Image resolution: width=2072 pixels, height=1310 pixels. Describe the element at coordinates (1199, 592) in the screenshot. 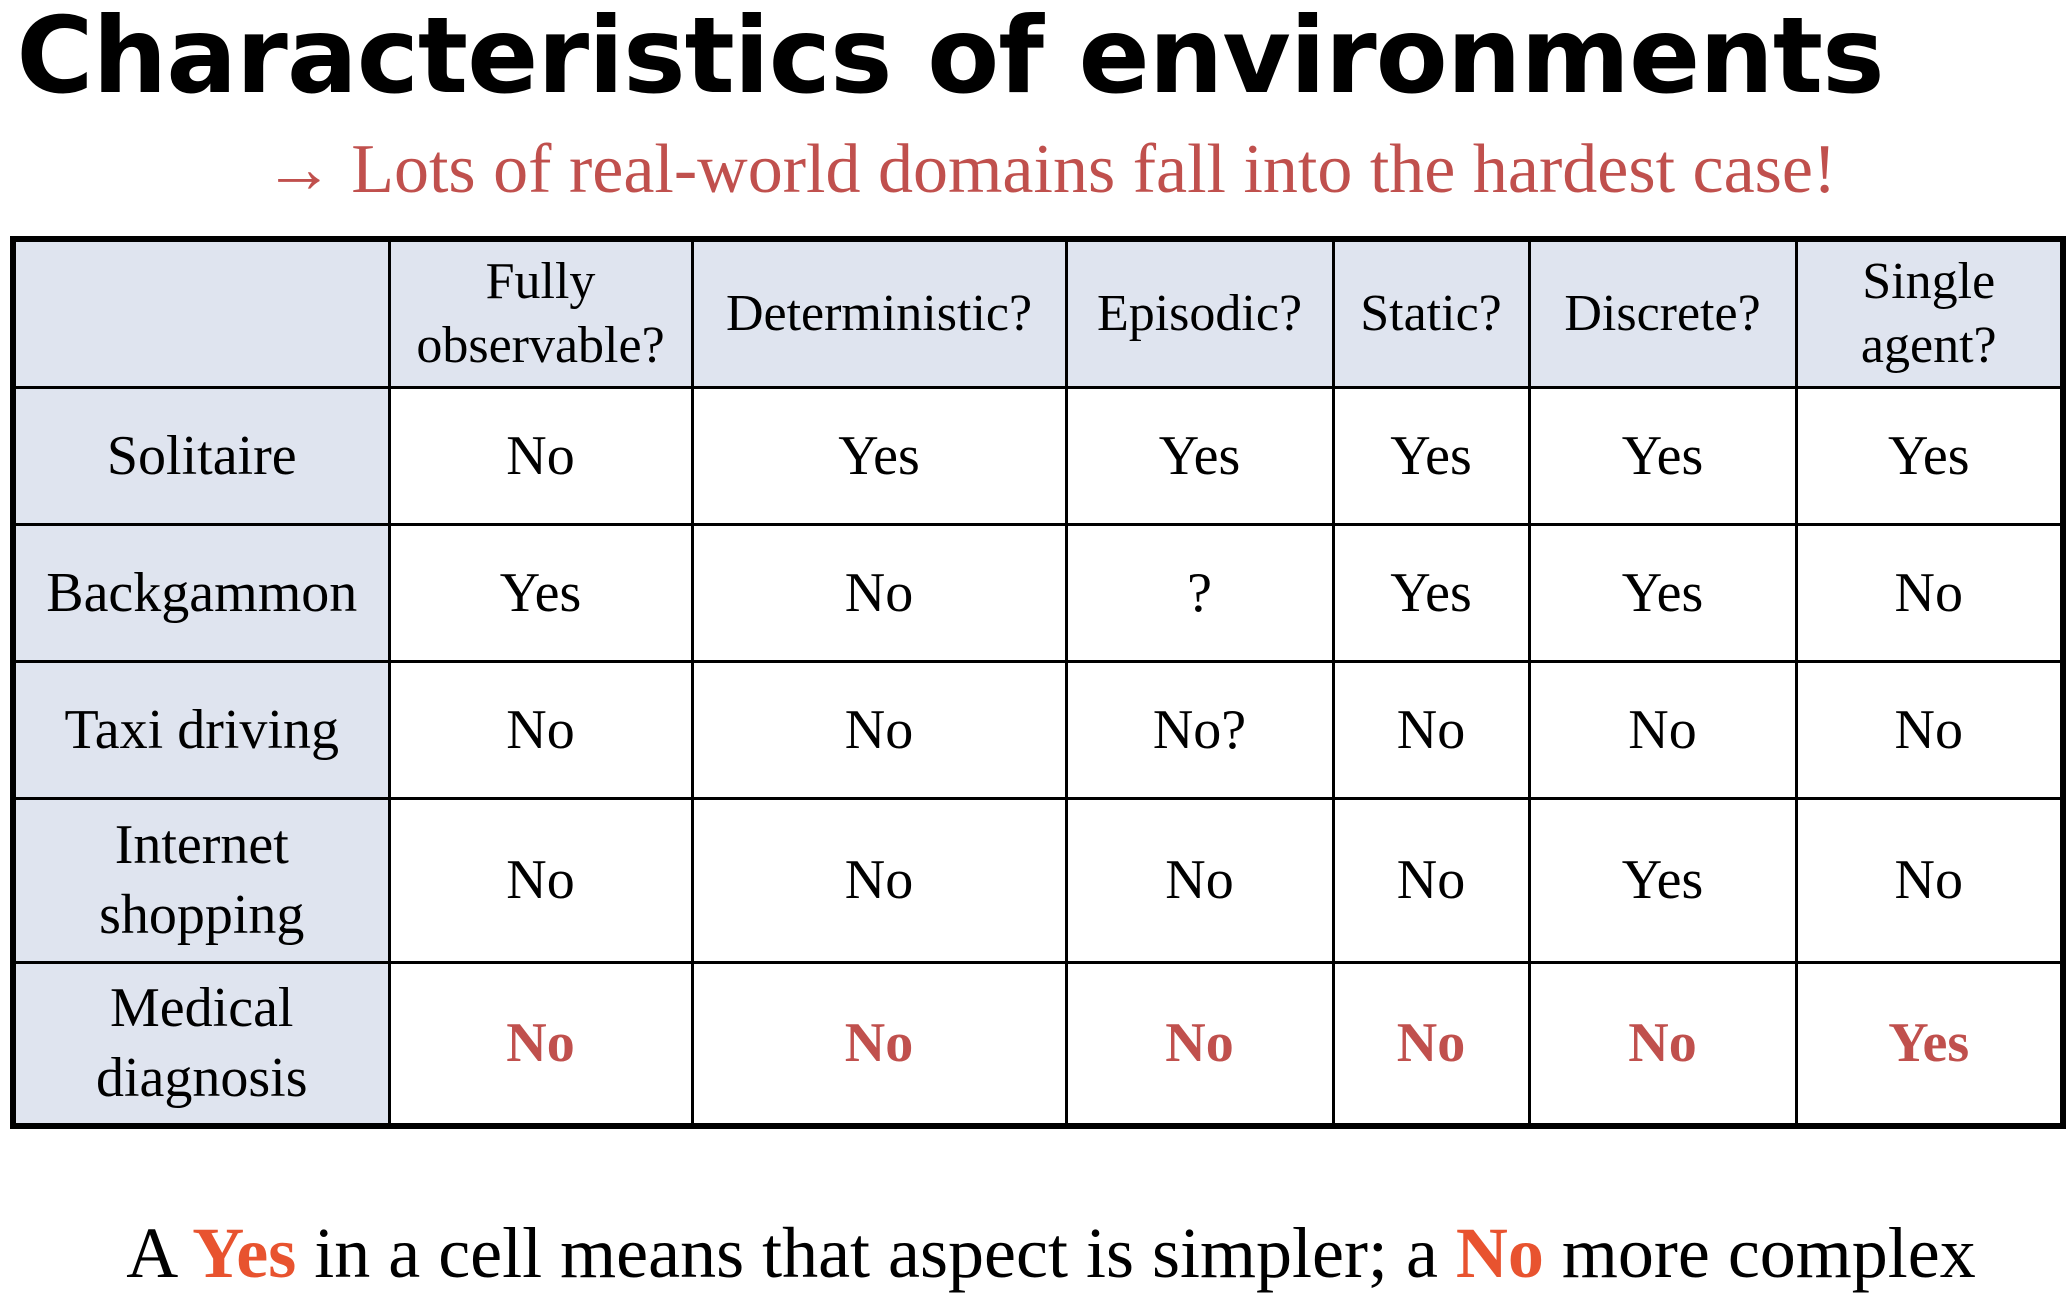

I see `table-cell: ?` at that location.